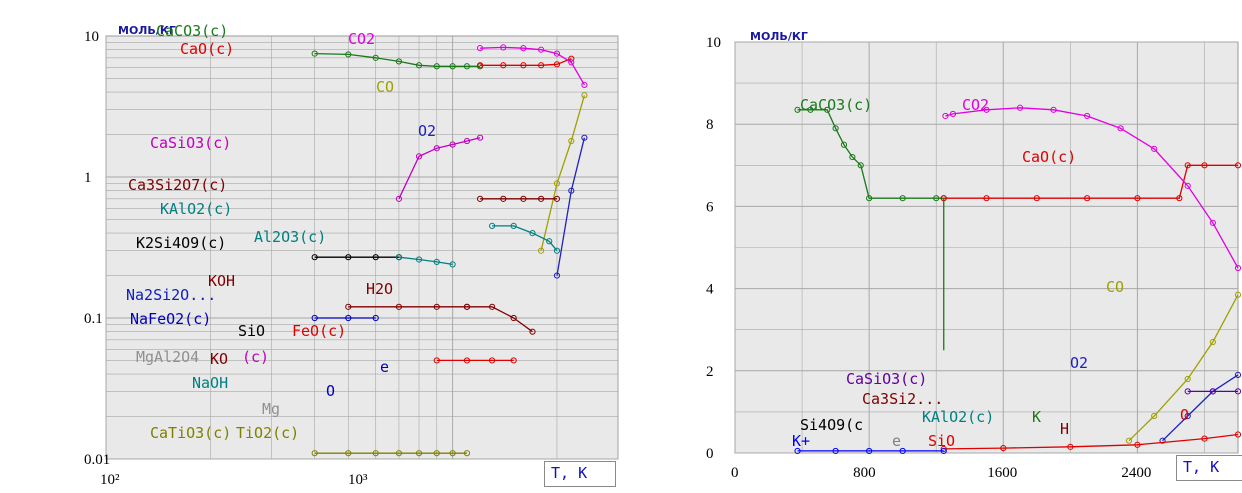  What do you see at coordinates (1209, 468) in the screenshot?
I see `x-axis-unit-right: T, K` at bounding box center [1209, 468].